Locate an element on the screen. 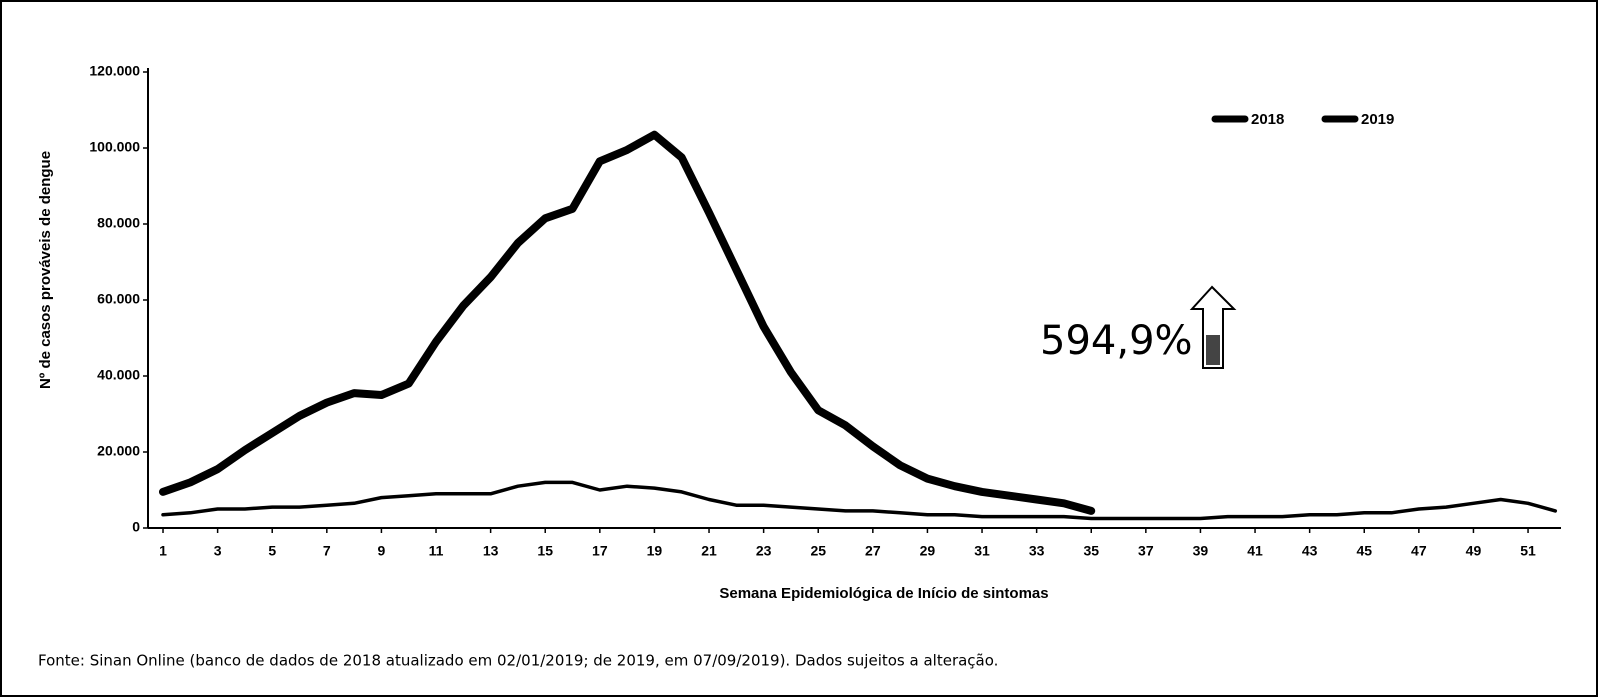  y-tick-label: 120.000 is located at coordinates (114, 71).